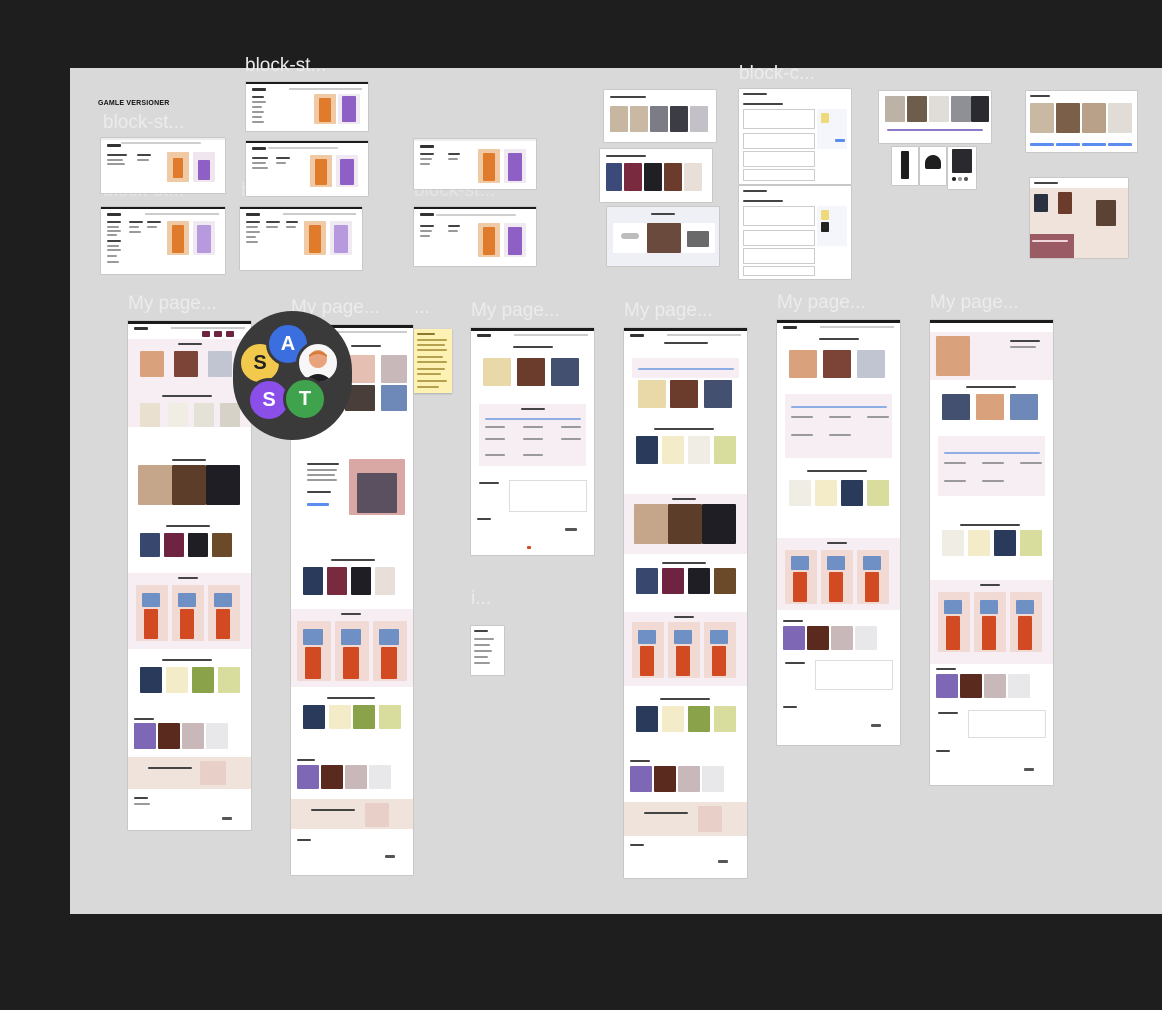 This screenshot has height=1010, width=1162. I want to click on section-title: GAMLE VERSIONER, so click(134, 103).